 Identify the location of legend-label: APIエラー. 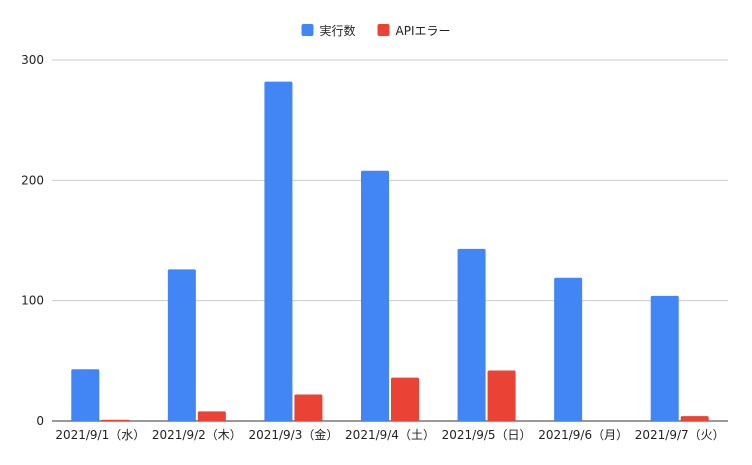
(423, 31).